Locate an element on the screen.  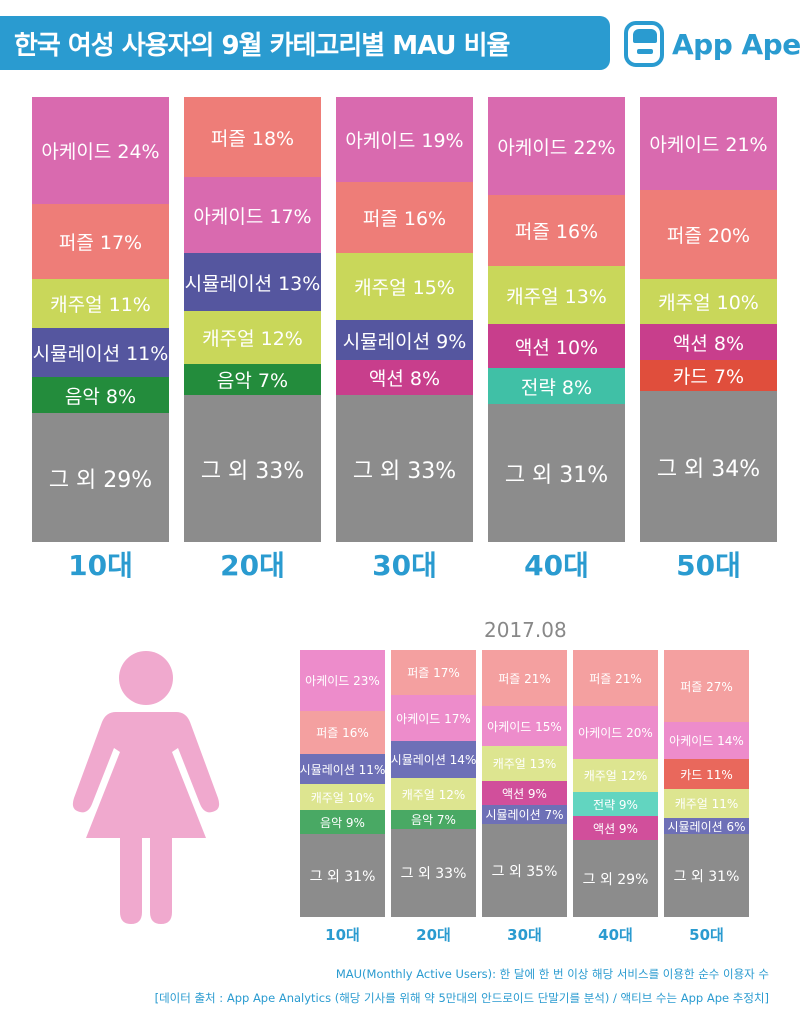
bar-segment: 시뮬레이션 13% is located at coordinates (252, 282).